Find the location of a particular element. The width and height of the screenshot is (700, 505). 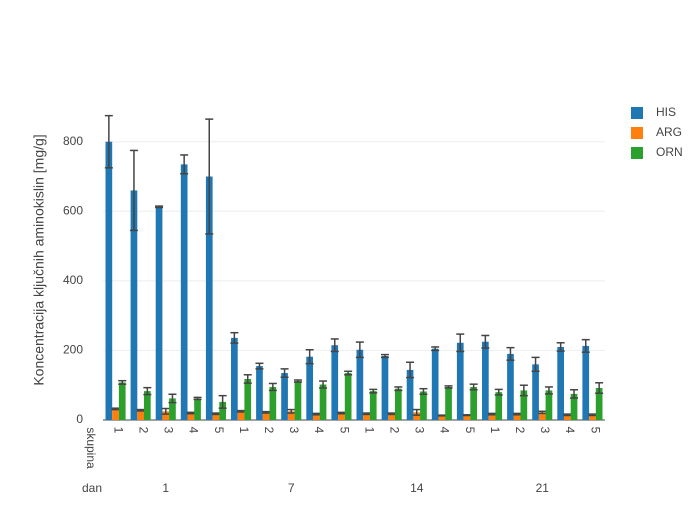

x-tick-label: 4 is located at coordinates (319, 430).